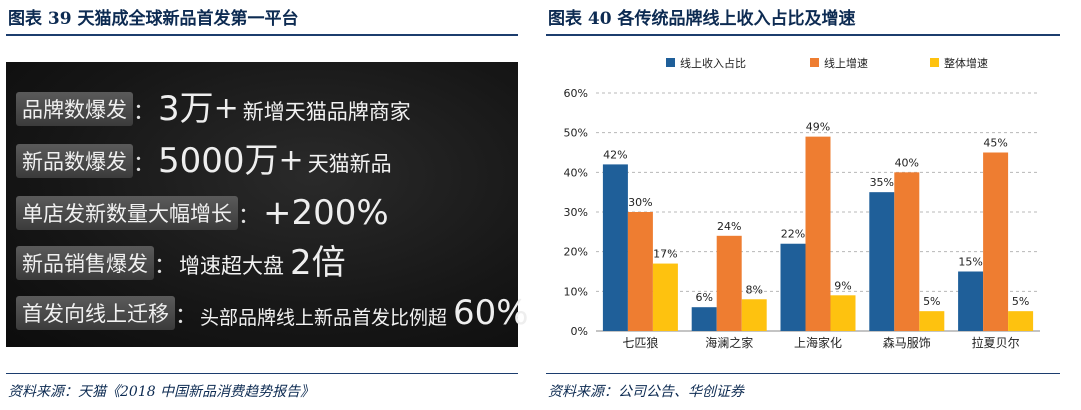 The height and width of the screenshot is (410, 1081). I want to click on y-tick-label: 60%, so click(576, 93).